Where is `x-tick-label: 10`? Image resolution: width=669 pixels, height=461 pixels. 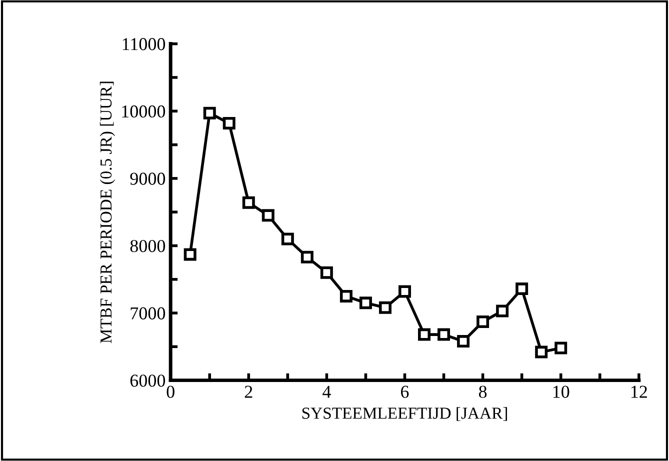 x-tick-label: 10 is located at coordinates (561, 392).